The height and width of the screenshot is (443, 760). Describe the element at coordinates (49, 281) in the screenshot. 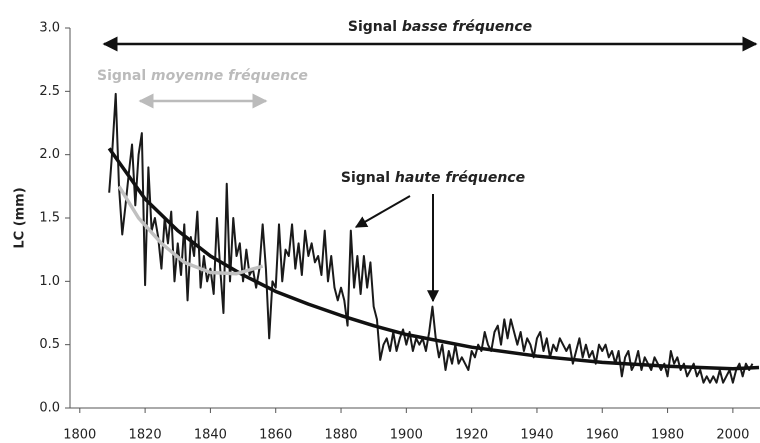

I see `y-tick-label: 1.0` at that location.